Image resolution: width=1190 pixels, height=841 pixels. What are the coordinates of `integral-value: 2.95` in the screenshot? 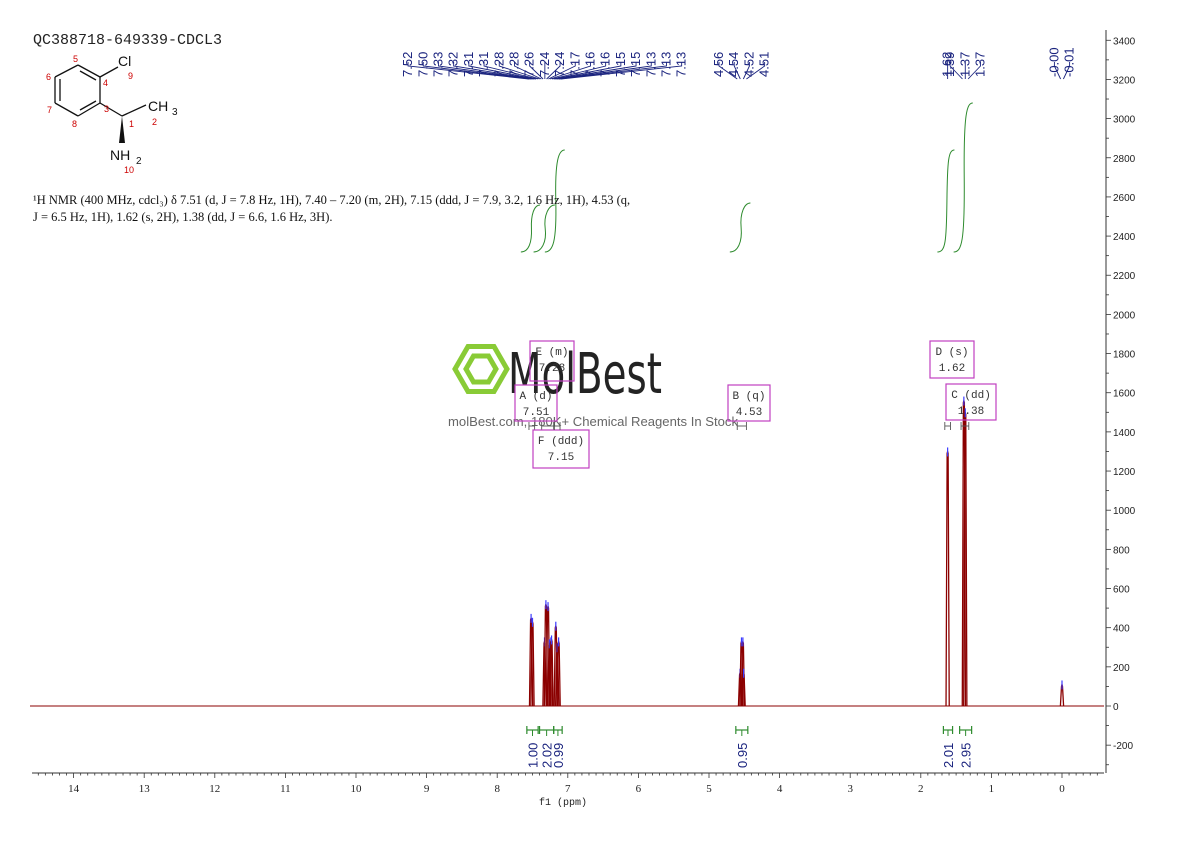 It's located at (966, 755).